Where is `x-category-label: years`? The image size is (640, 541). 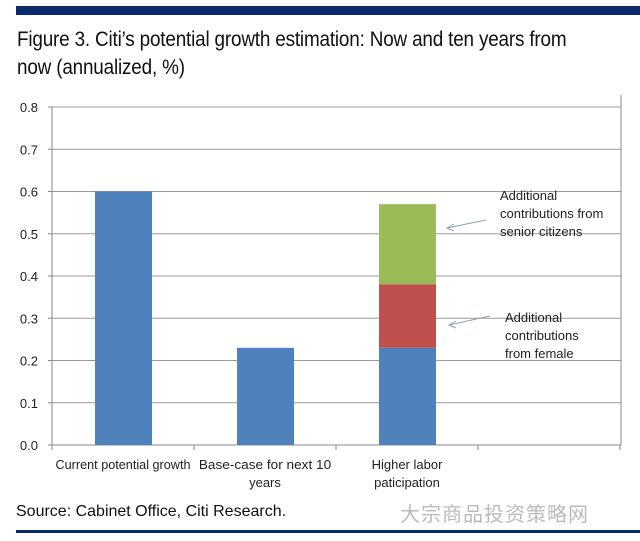 x-category-label: years is located at coordinates (265, 482).